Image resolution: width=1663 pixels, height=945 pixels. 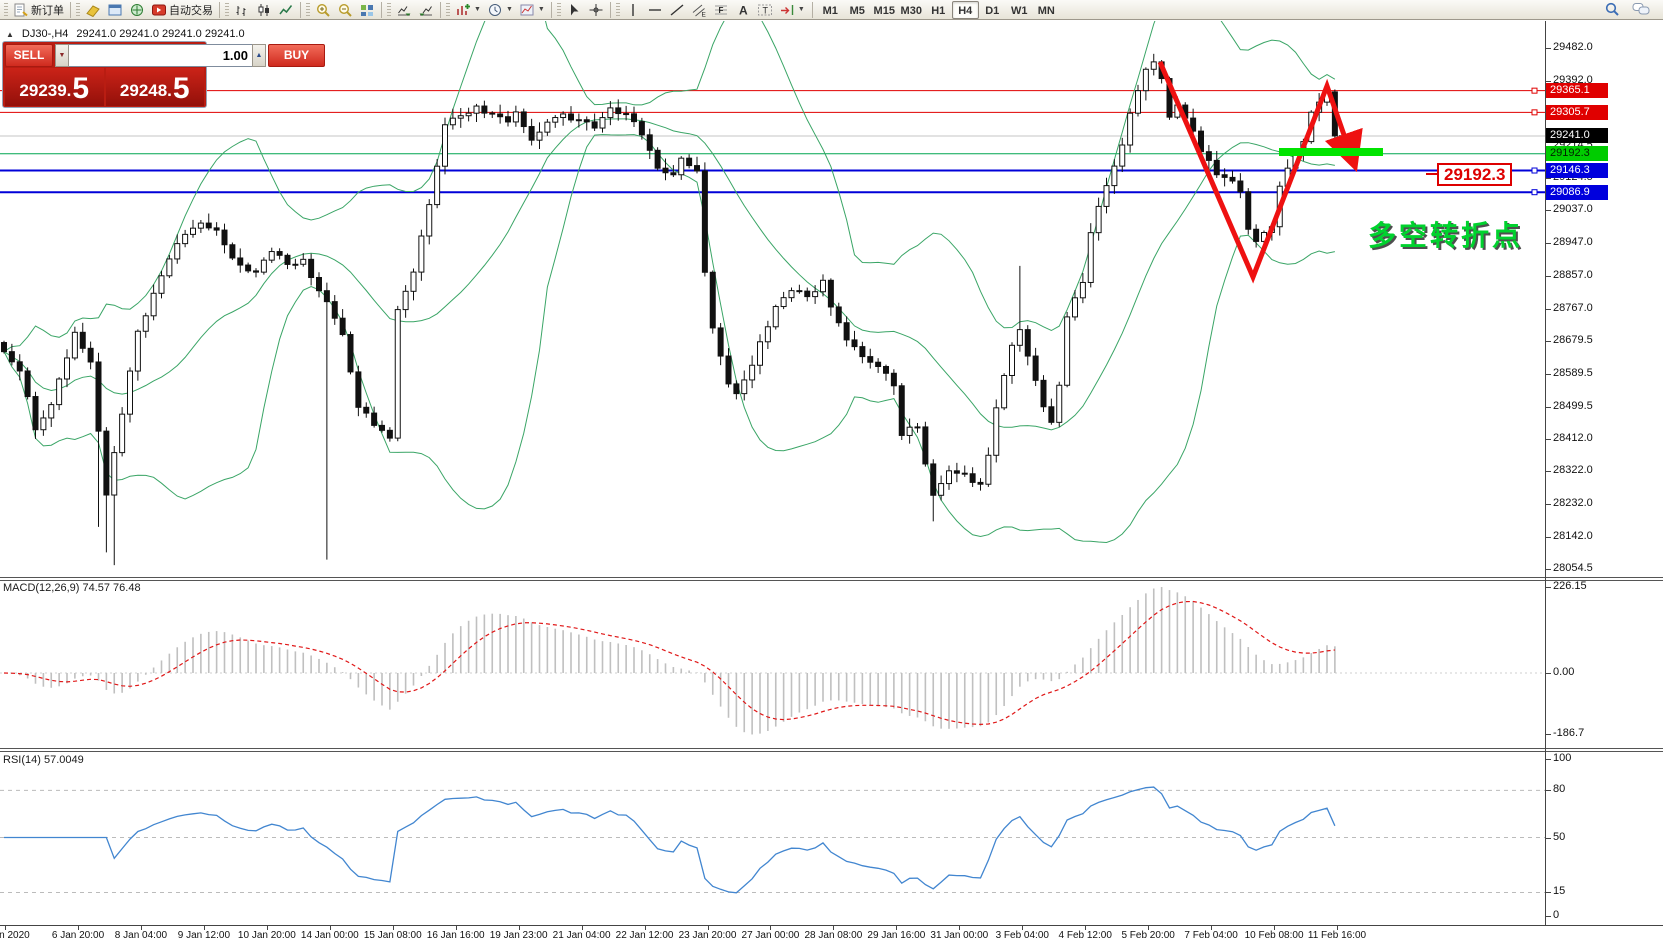 What do you see at coordinates (181, 88) in the screenshot?
I see `buy-price-pip: 5` at bounding box center [181, 88].